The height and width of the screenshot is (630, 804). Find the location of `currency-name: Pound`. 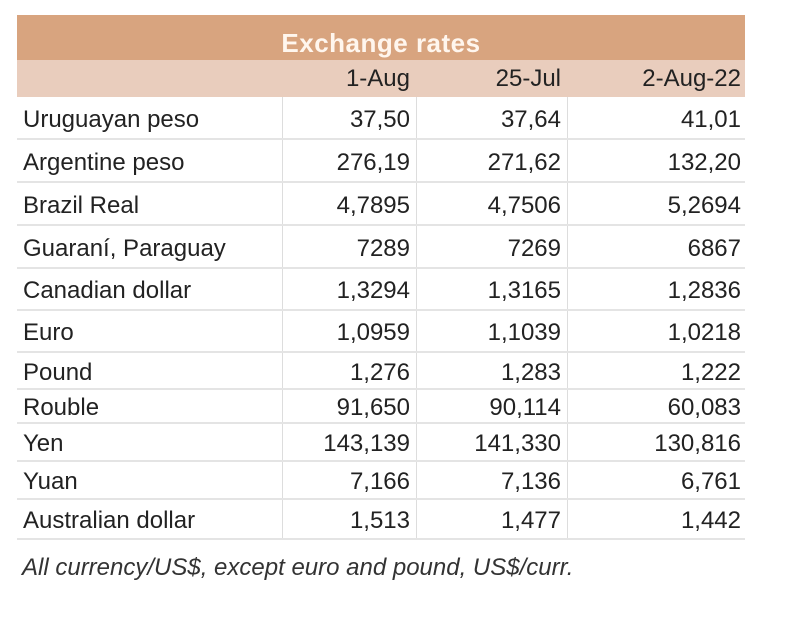

currency-name: Pound is located at coordinates (58, 372).